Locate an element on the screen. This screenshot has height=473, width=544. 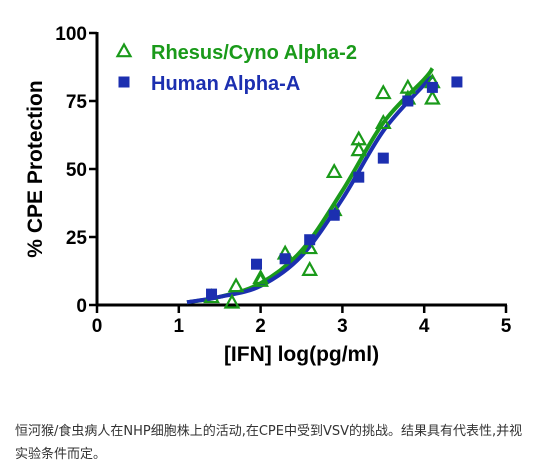
y-tick-label: 50 is located at coordinates (76, 170).